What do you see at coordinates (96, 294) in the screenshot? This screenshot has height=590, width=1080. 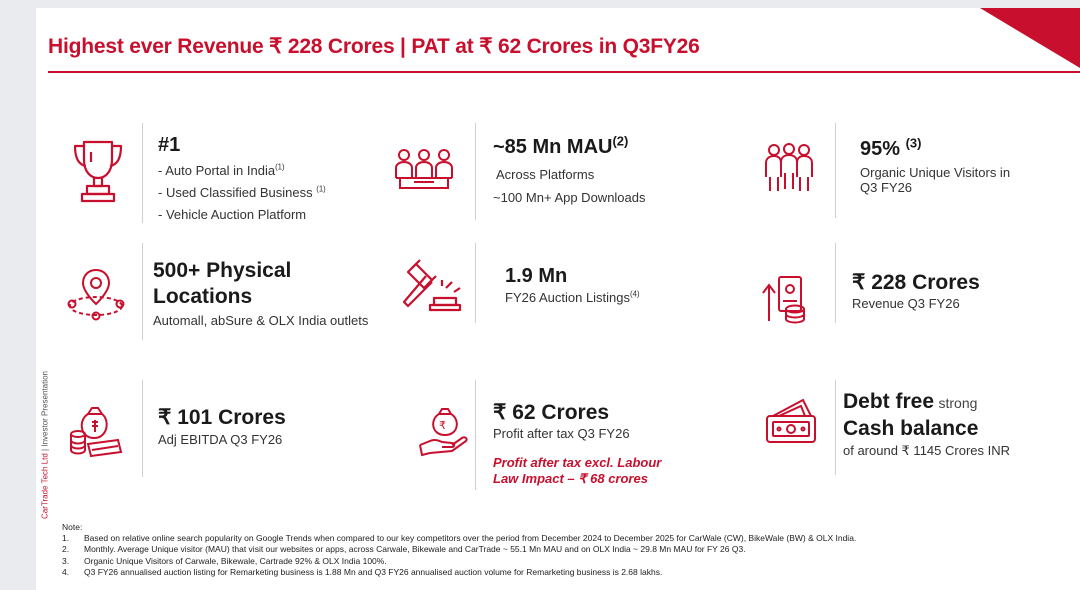 I see `location-pin-icon` at bounding box center [96, 294].